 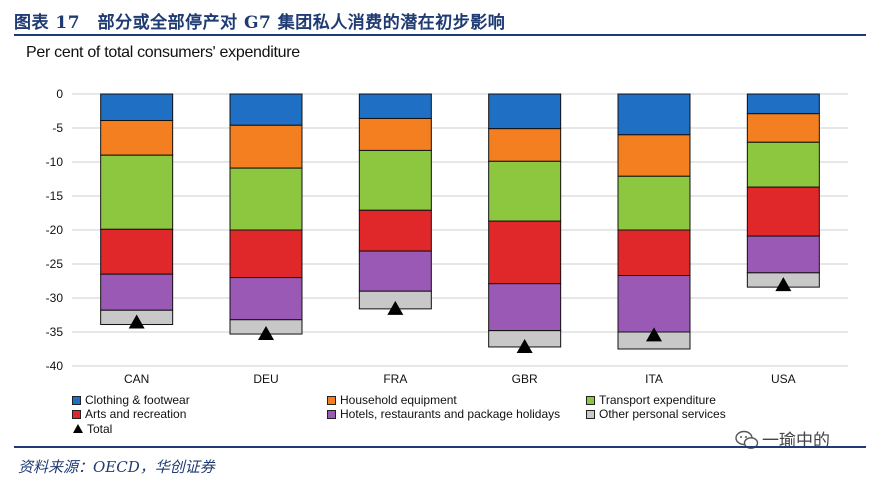 What do you see at coordinates (100, 429) in the screenshot?
I see `legend-label: Total` at bounding box center [100, 429].